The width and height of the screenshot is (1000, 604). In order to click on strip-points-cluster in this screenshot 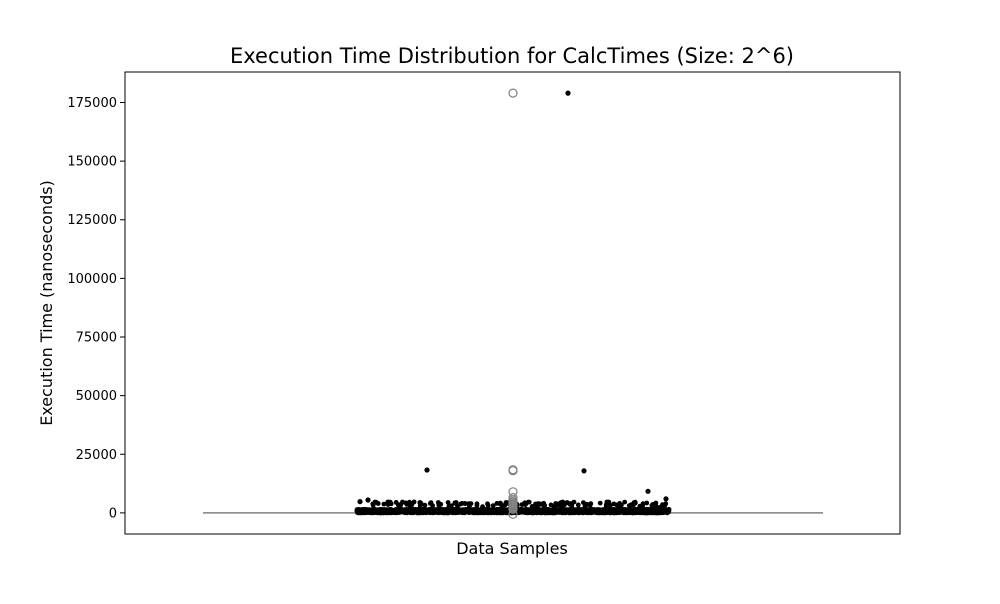, I will do `click(513, 511)`.